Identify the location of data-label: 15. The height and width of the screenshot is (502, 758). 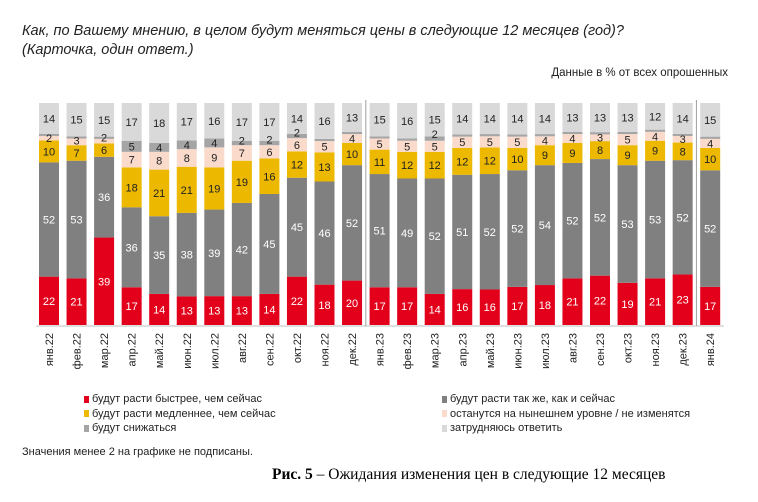
(379, 121).